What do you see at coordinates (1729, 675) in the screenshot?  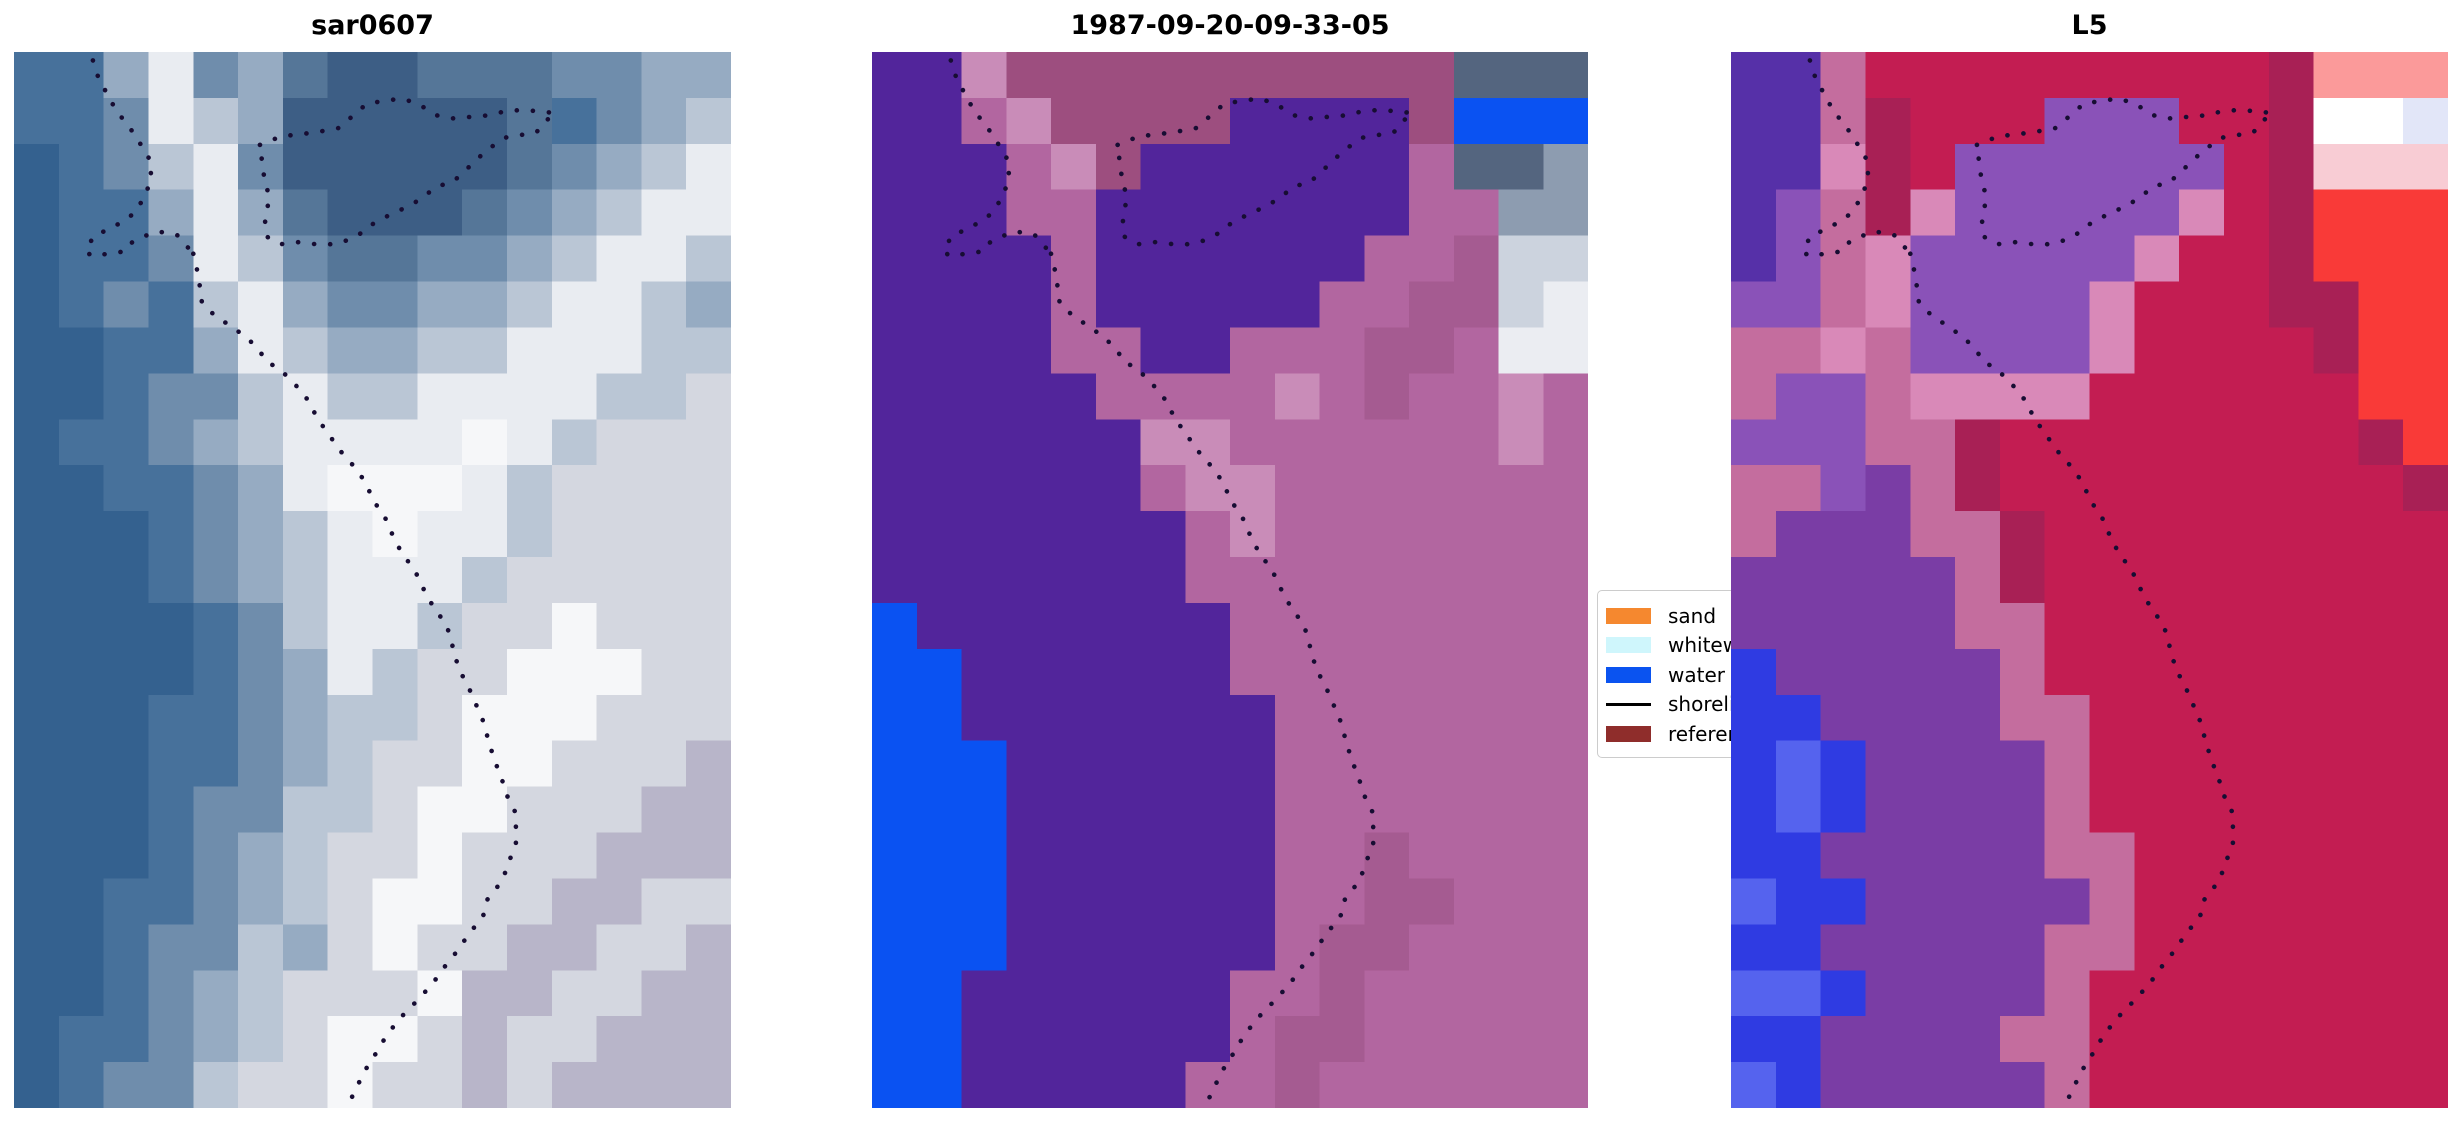 I see `legend-entry-water: water` at bounding box center [1729, 675].